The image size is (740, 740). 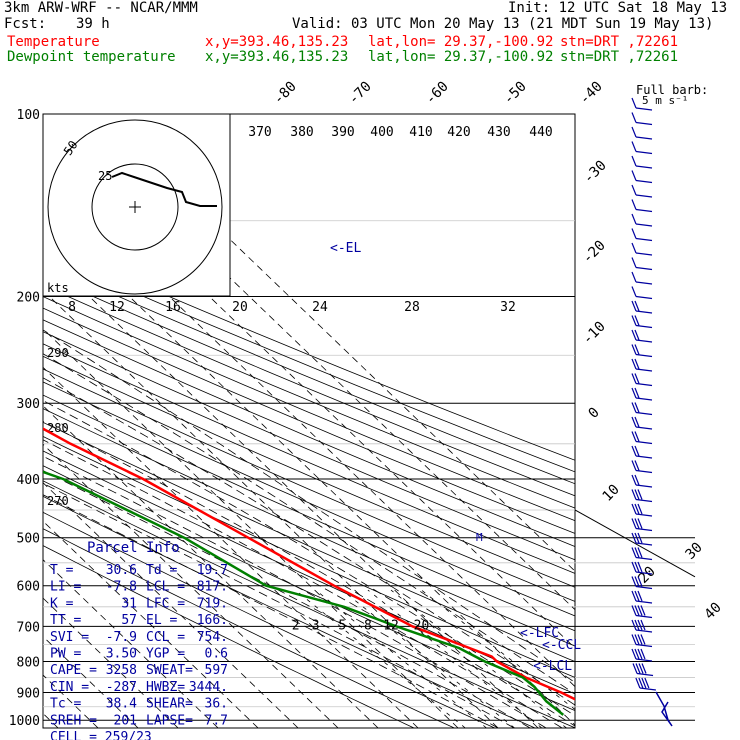 I want to click on pressure-label-300: 300, so click(x=28, y=404).